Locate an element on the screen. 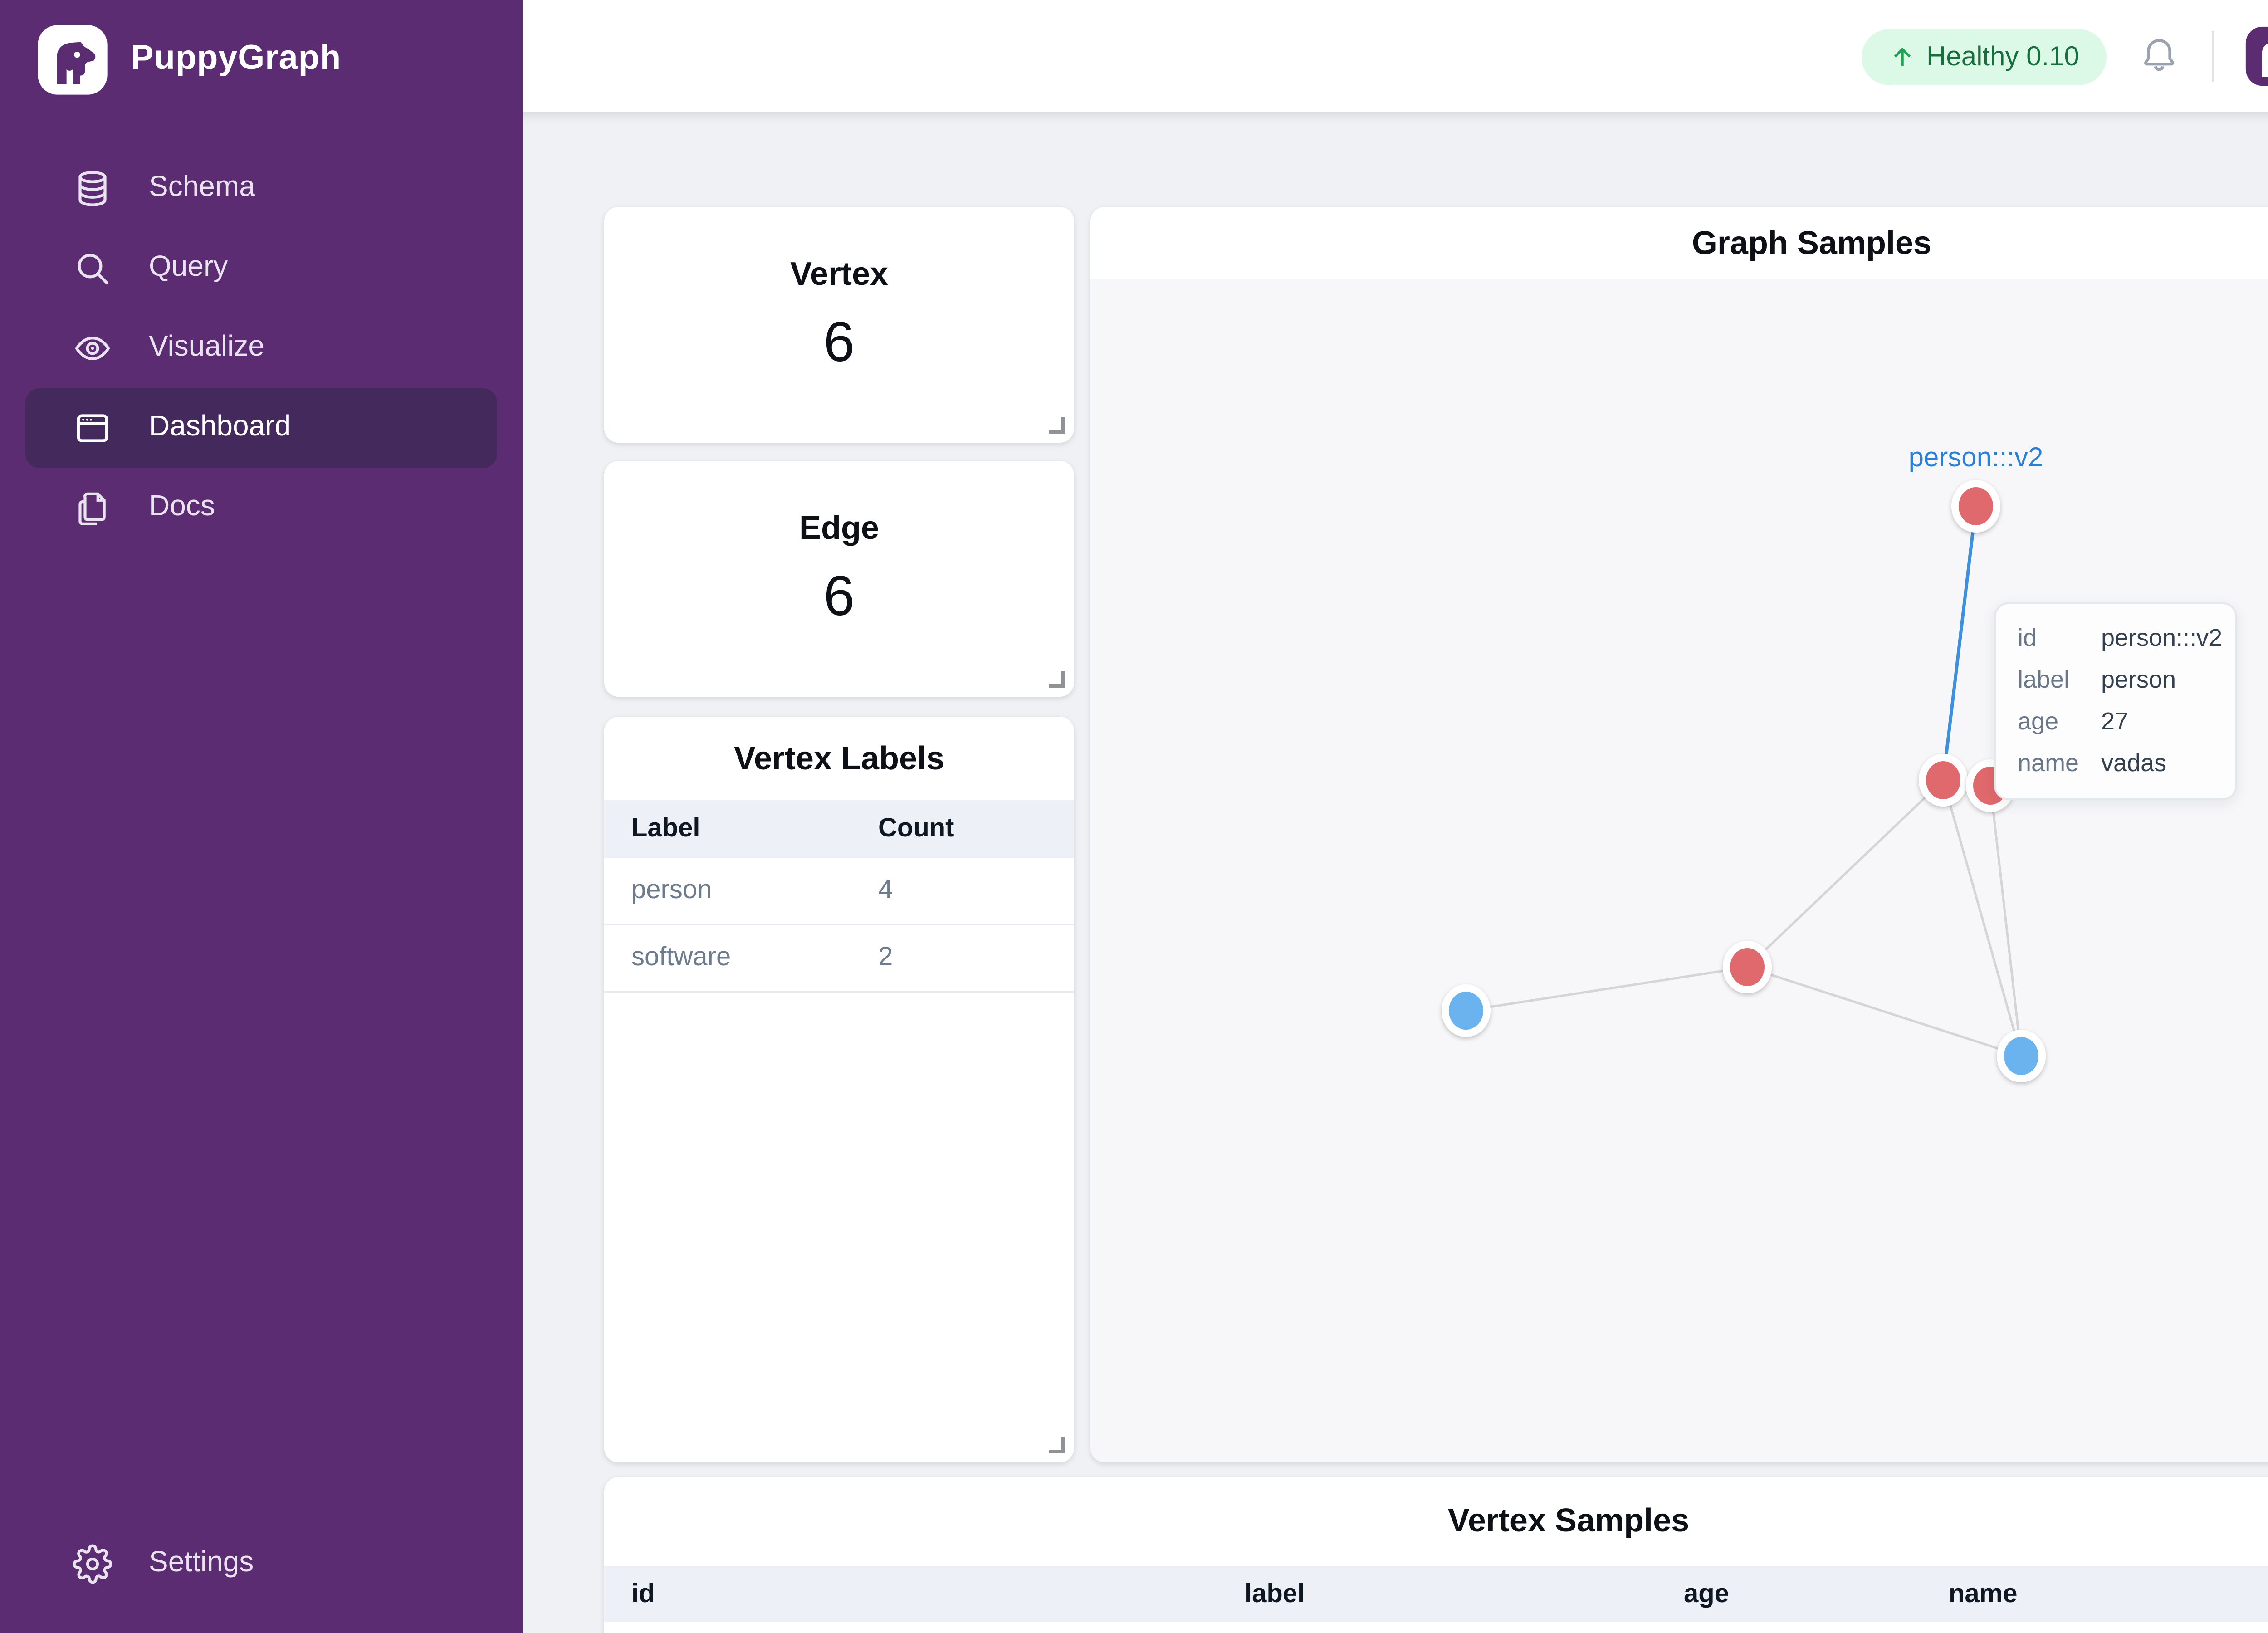 This screenshot has height=1633, width=2268. vertex-label-cell: person is located at coordinates (671, 890).